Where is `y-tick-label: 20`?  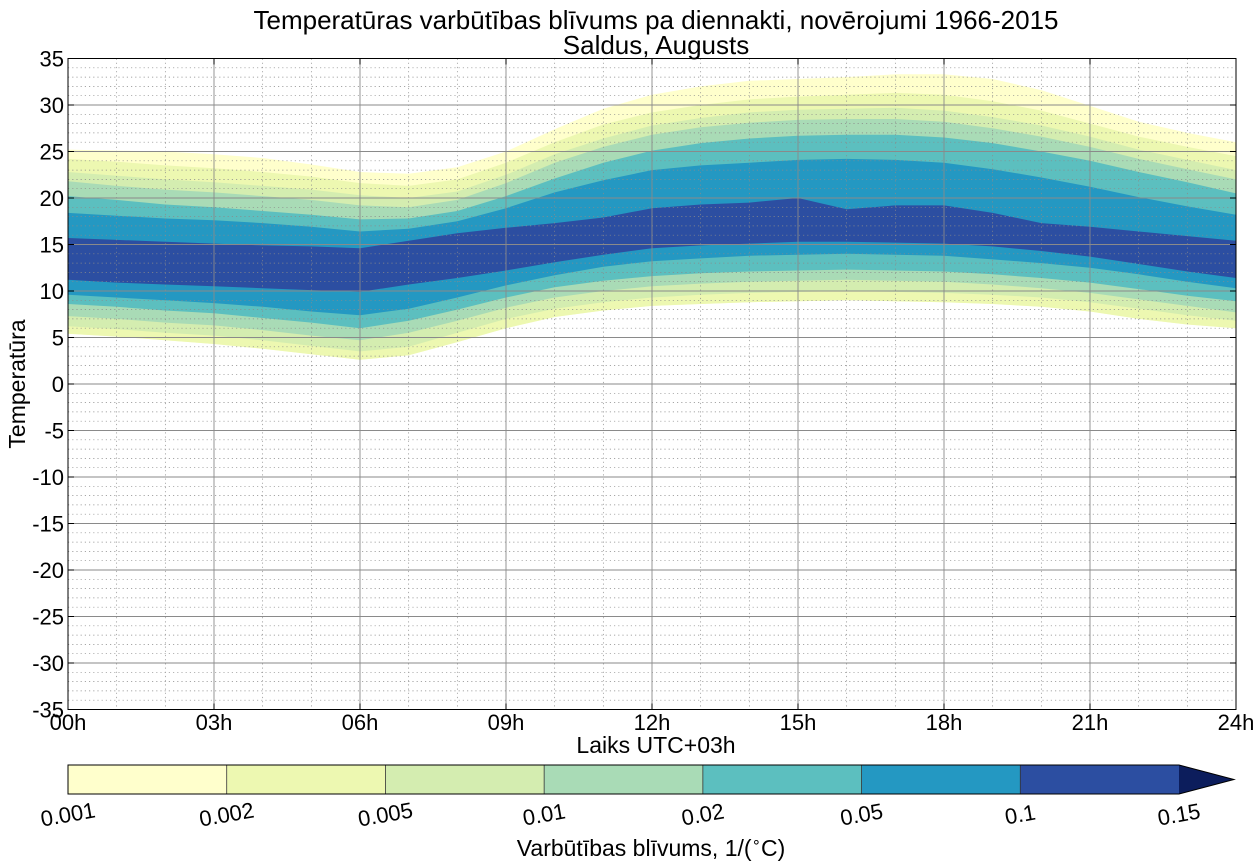
y-tick-label: 20 is located at coordinates (52, 198).